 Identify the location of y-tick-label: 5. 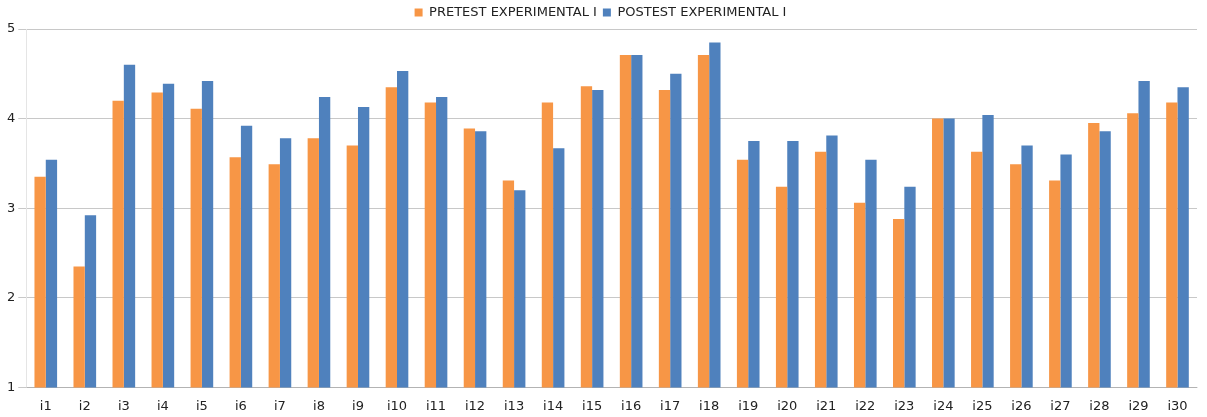
(11, 28).